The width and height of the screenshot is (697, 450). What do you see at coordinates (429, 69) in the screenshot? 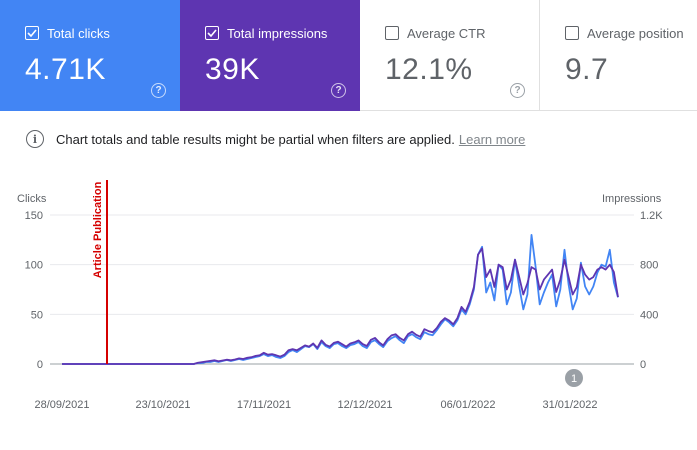
I see `average-ctr-value: 12.1%` at bounding box center [429, 69].